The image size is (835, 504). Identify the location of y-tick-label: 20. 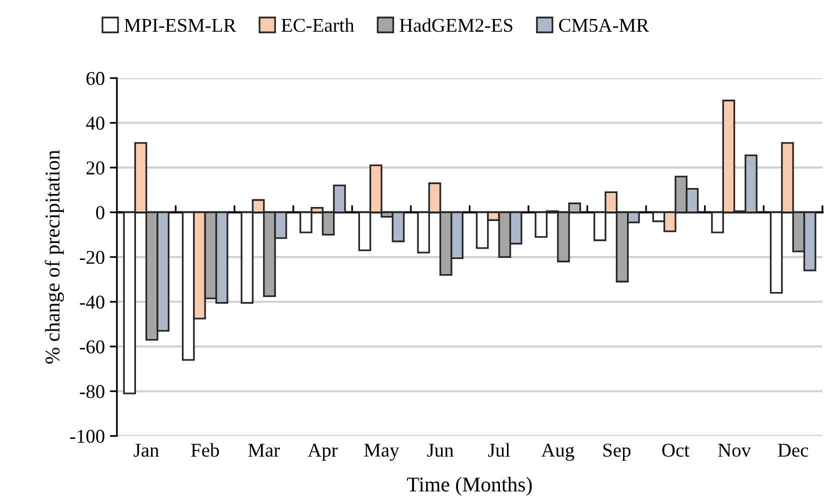
(95, 168).